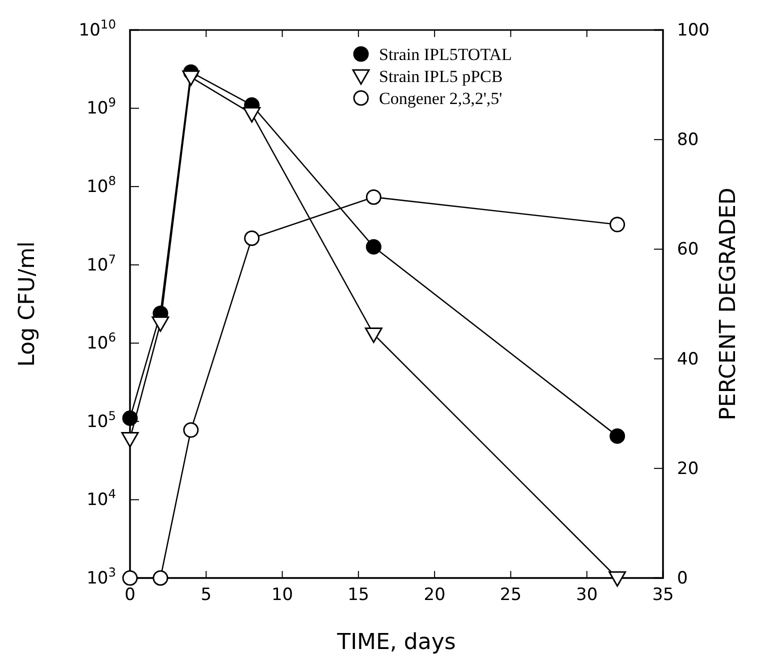 The width and height of the screenshot is (757, 667). Describe the element at coordinates (101, 498) in the screenshot. I see `y-tick-label: 10$^{4}$` at that location.